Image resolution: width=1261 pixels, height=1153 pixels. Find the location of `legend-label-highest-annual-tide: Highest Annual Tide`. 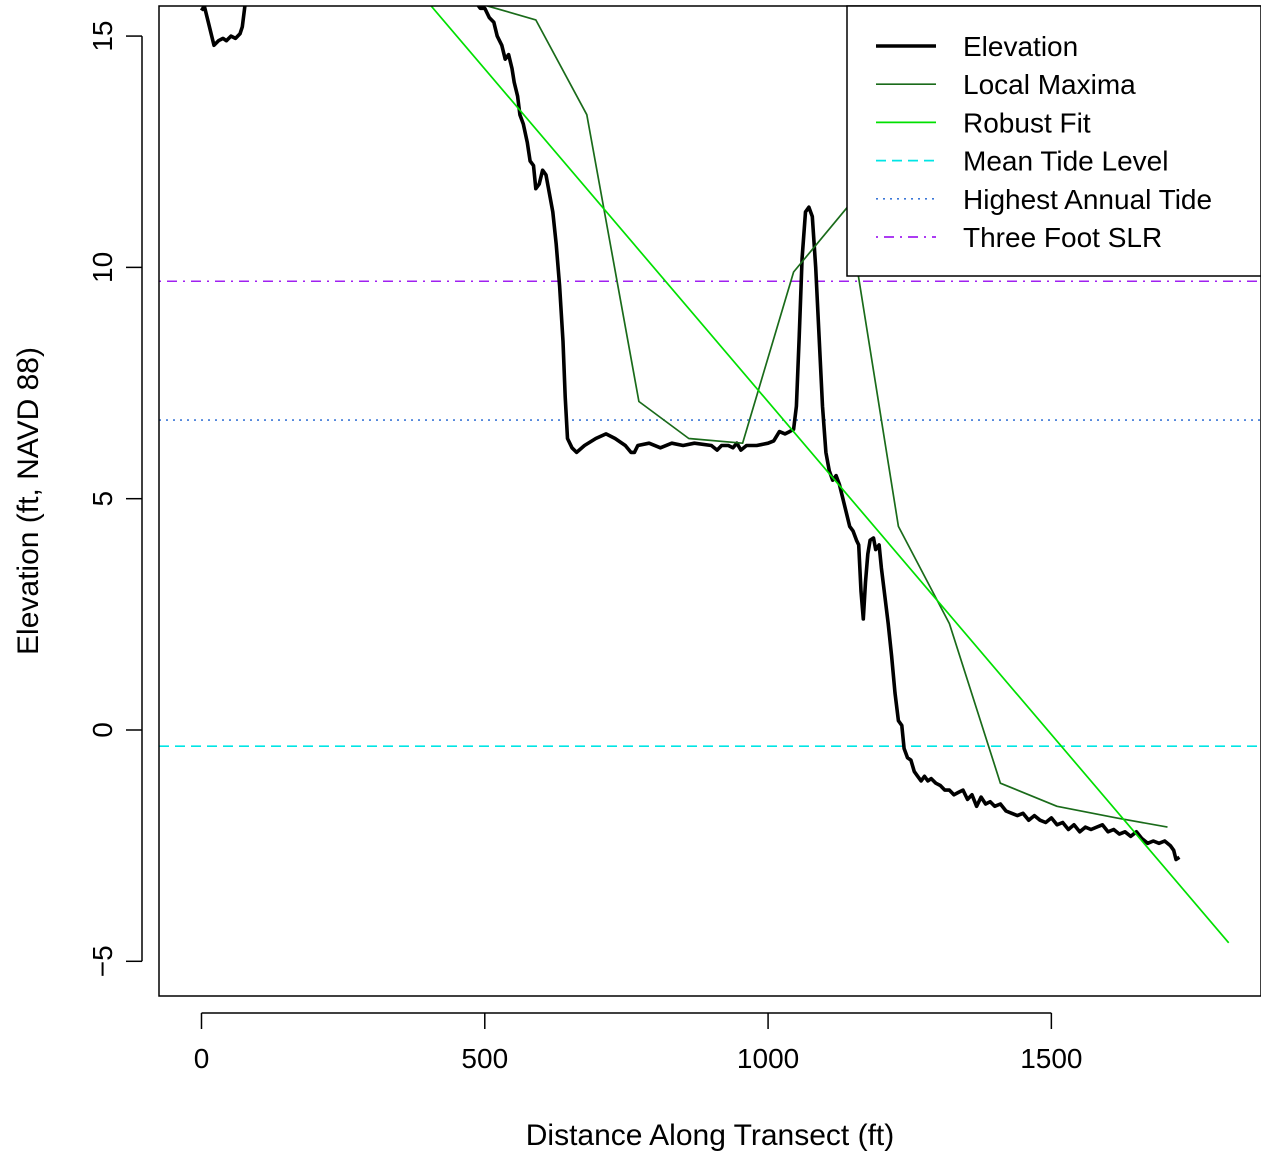

legend-label-highest-annual-tide: Highest Annual Tide is located at coordinates (1087, 199).